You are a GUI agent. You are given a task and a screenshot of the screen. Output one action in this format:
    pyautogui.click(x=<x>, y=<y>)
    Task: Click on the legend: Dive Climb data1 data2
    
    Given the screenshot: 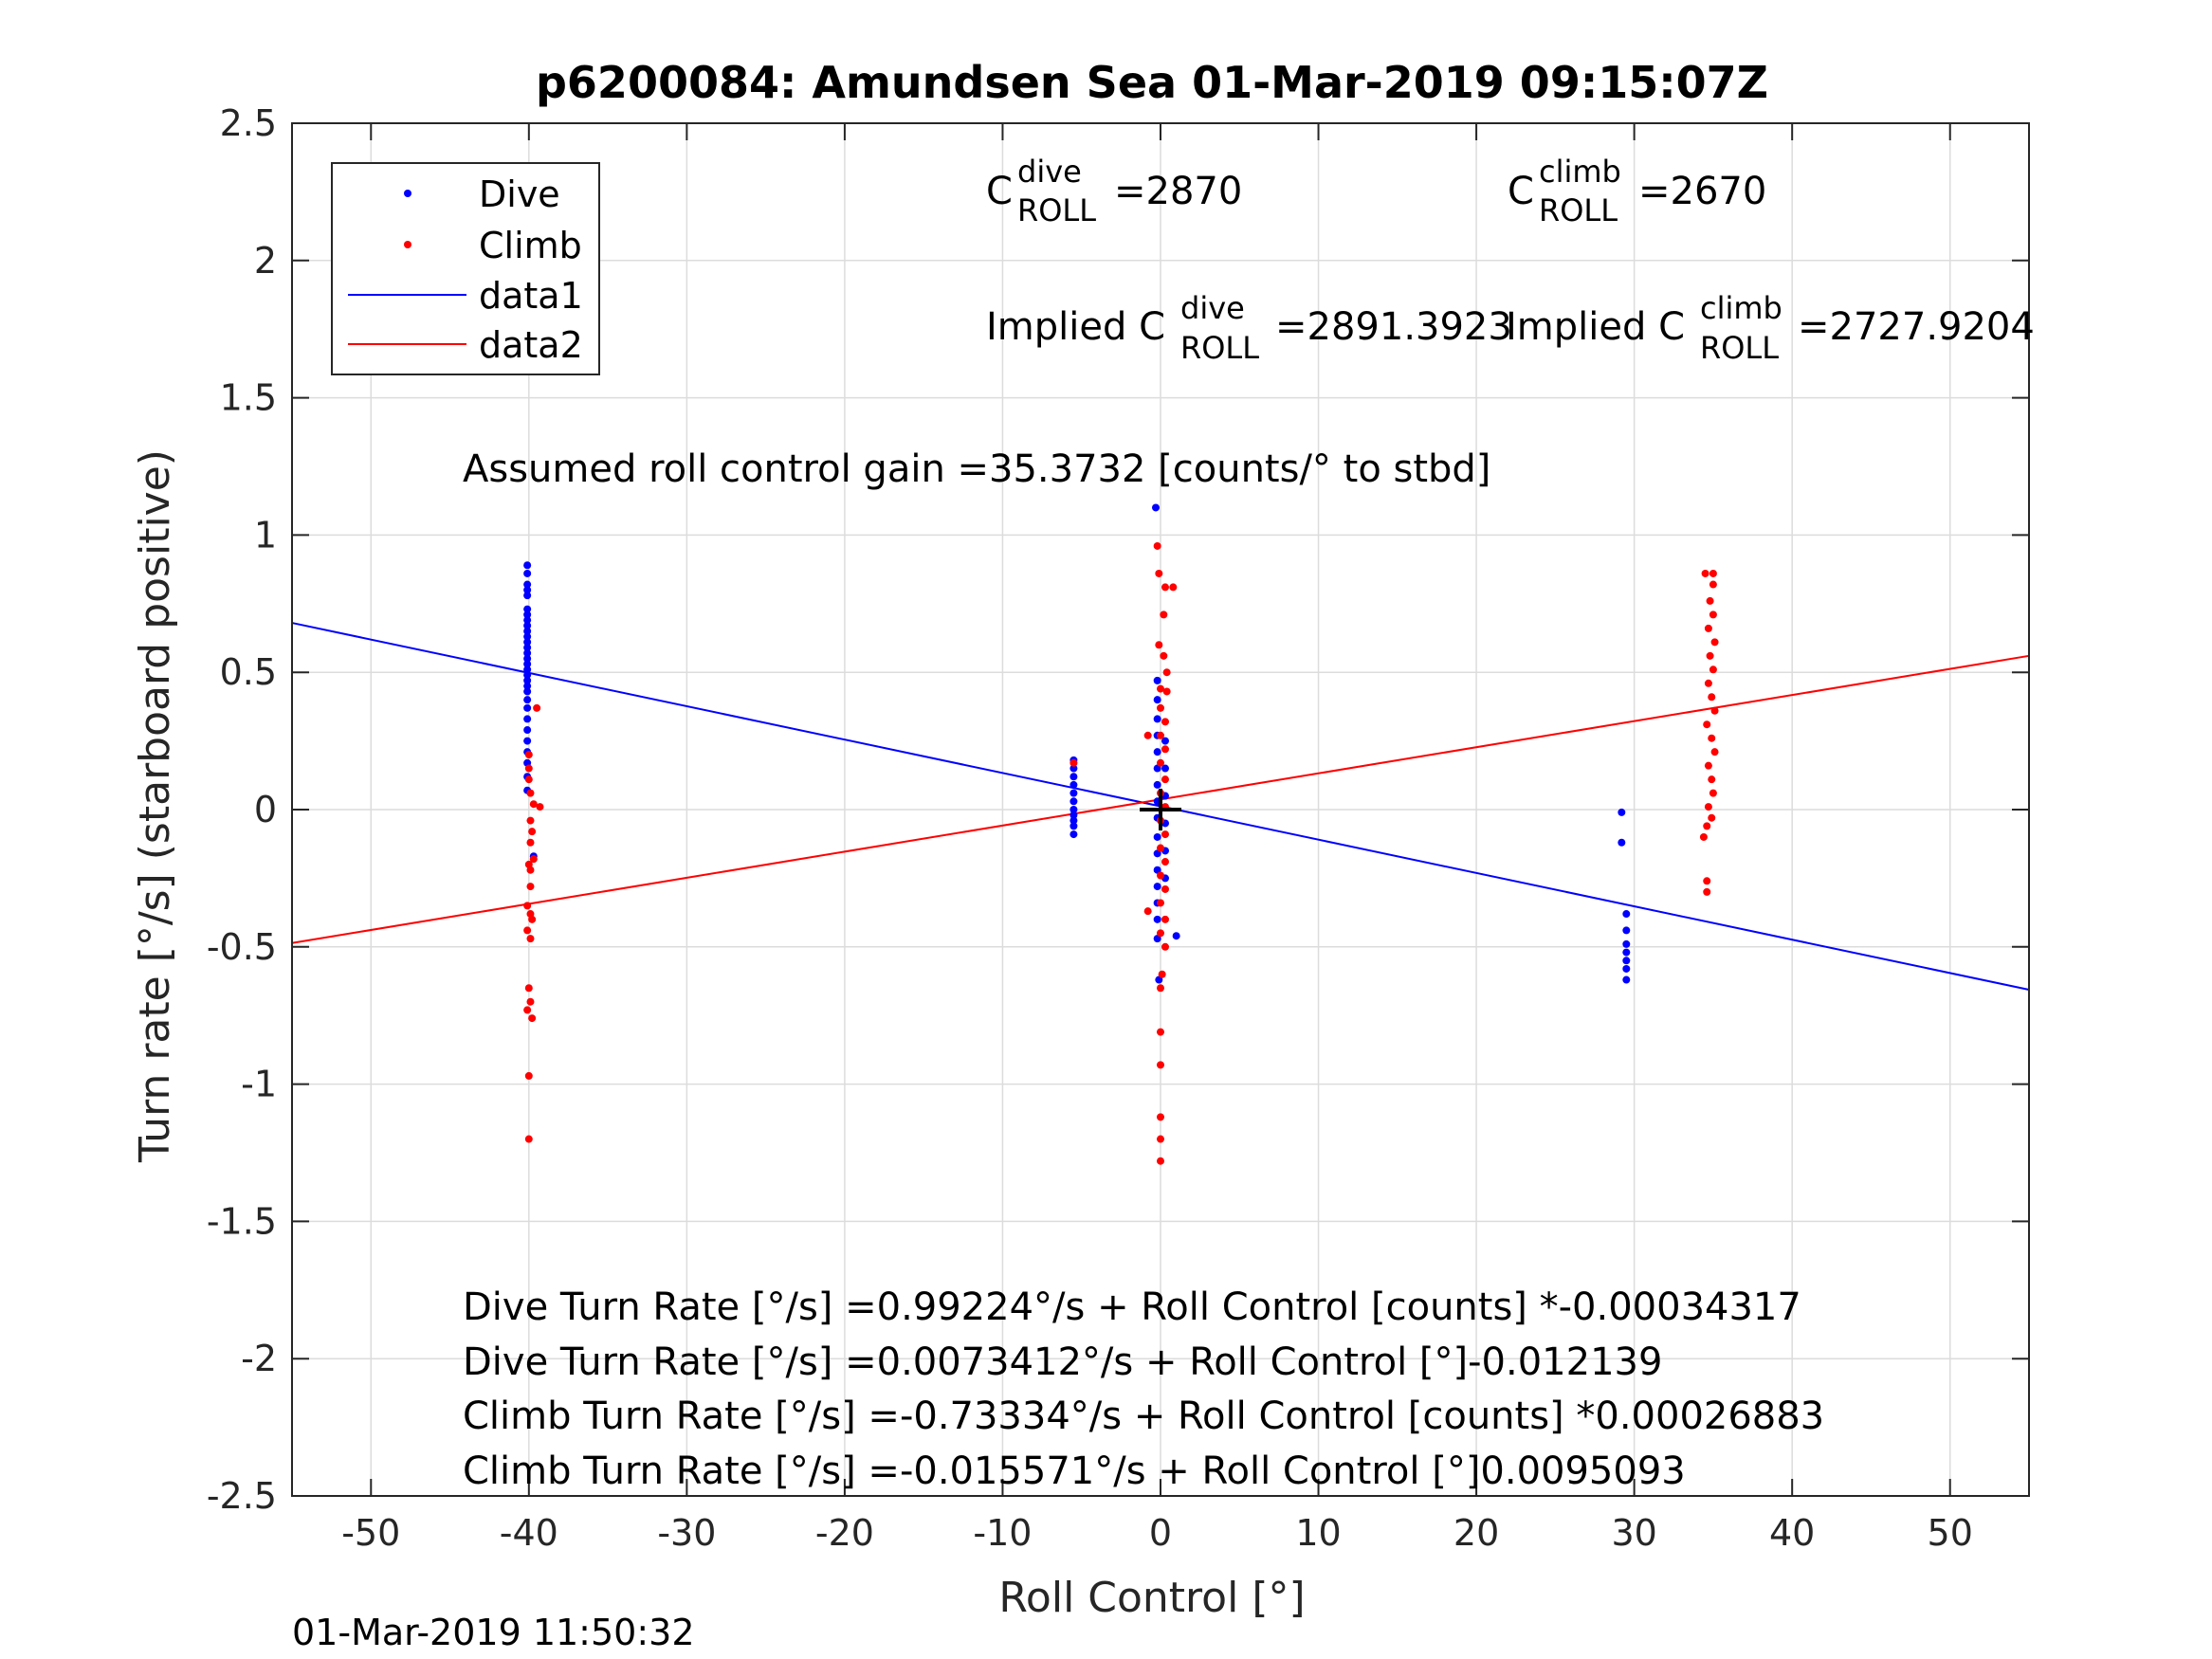 What is the action you would take?
    pyautogui.click(x=465, y=268)
    